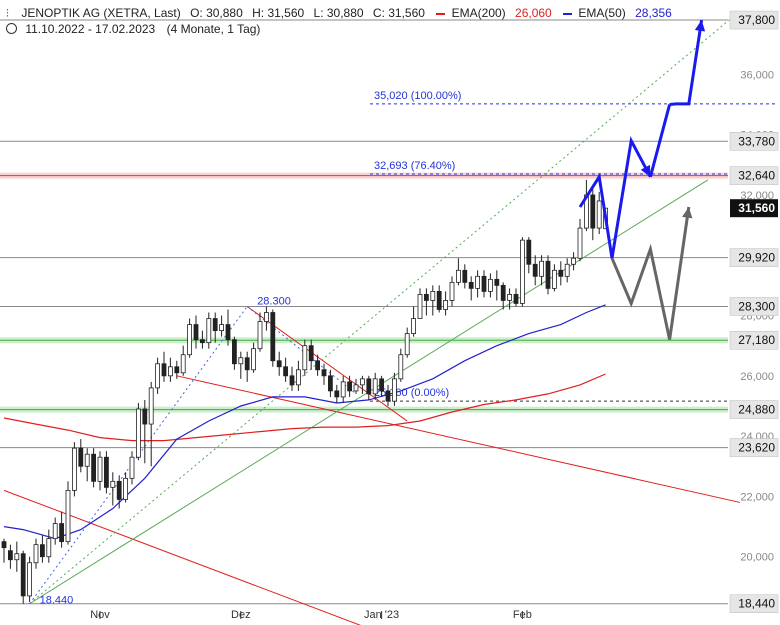 The width and height of the screenshot is (780, 625). Describe the element at coordinates (686, 62) in the screenshot. I see `bullish-projection-arrow` at that location.